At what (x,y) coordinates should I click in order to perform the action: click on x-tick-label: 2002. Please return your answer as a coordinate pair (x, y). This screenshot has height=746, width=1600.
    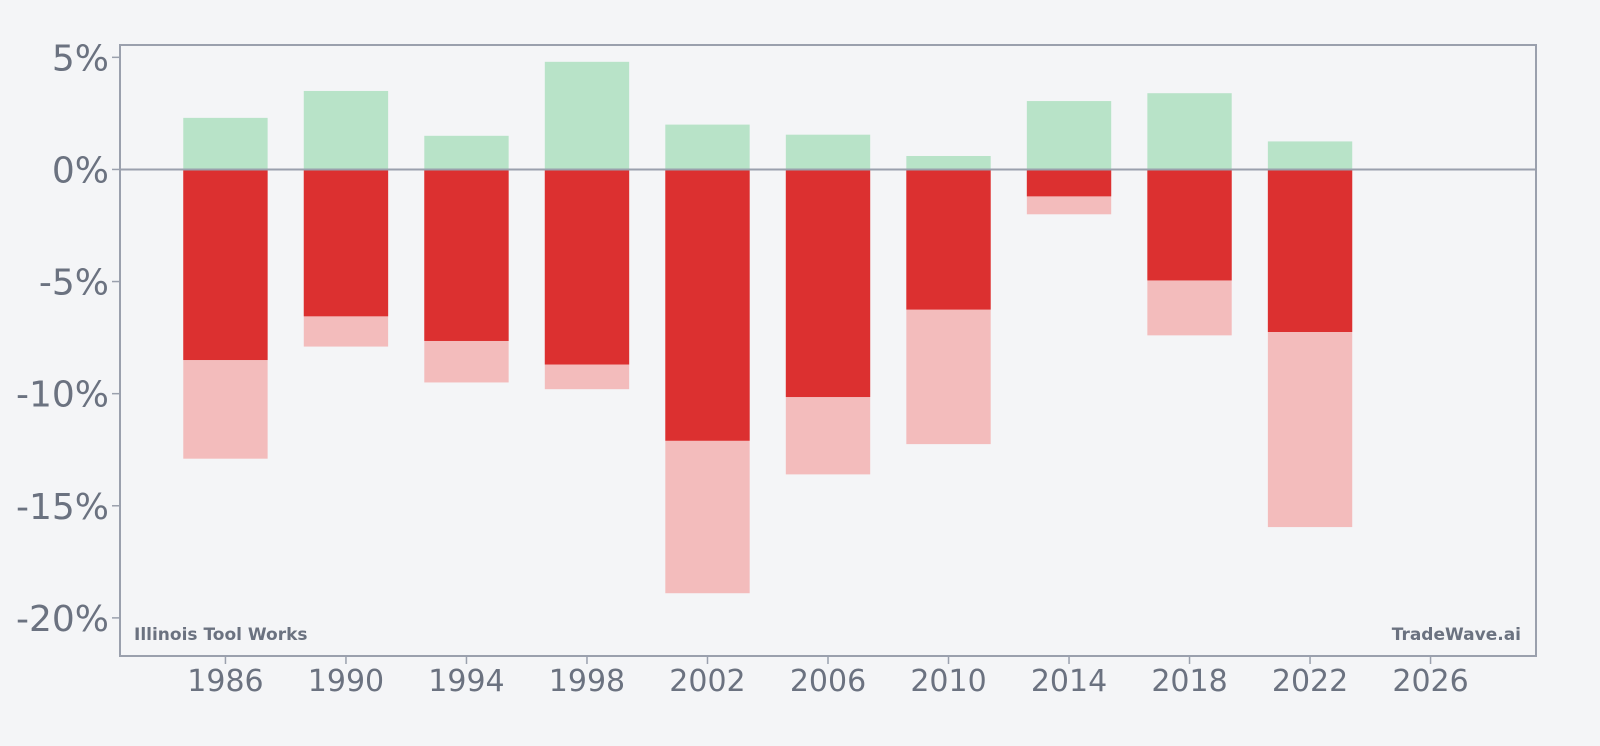
    Looking at the image, I should click on (707, 681).